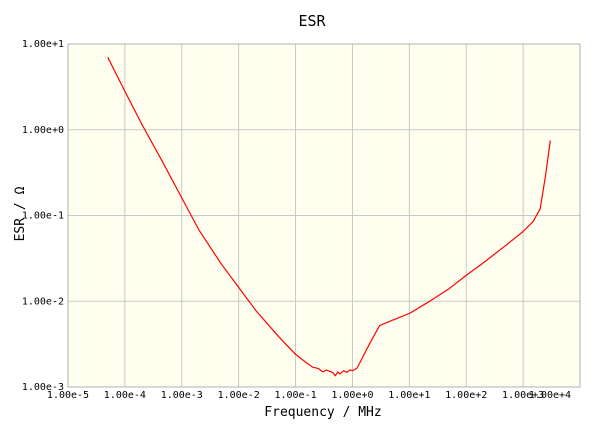 The width and height of the screenshot is (599, 425). Describe the element at coordinates (125, 395) in the screenshot. I see `x-tick-label-1: 1.00e-4` at that location.